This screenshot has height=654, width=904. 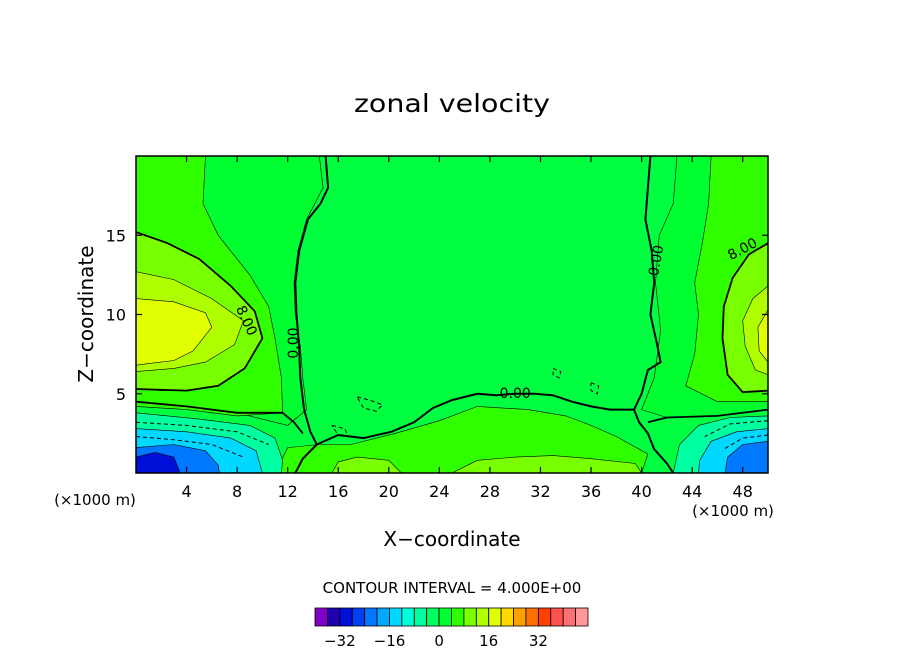 What do you see at coordinates (515, 394) in the screenshot?
I see `contour-label-2: 0.00` at bounding box center [515, 394].